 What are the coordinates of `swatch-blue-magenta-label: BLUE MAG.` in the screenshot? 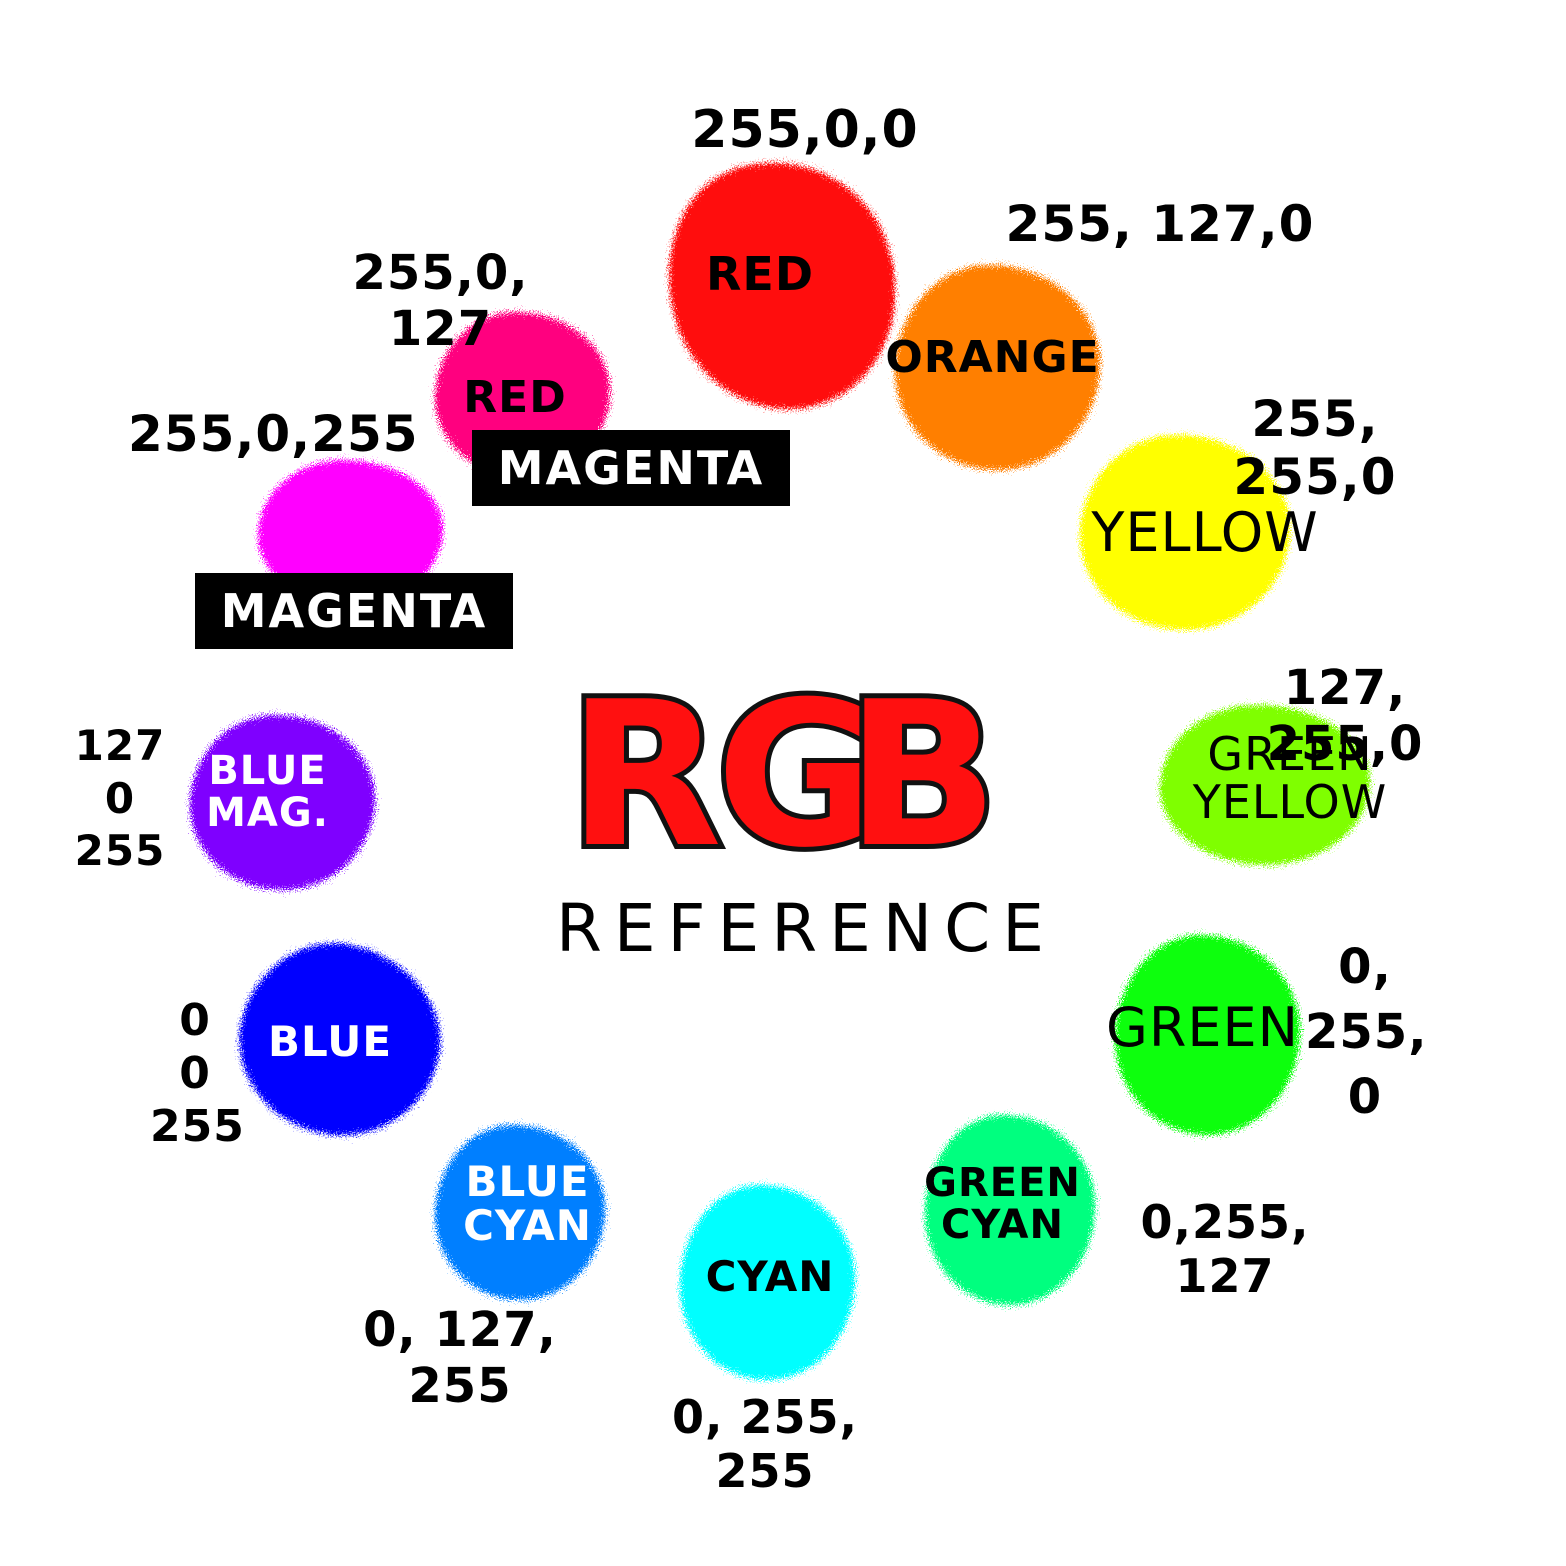 It's located at (267, 792).